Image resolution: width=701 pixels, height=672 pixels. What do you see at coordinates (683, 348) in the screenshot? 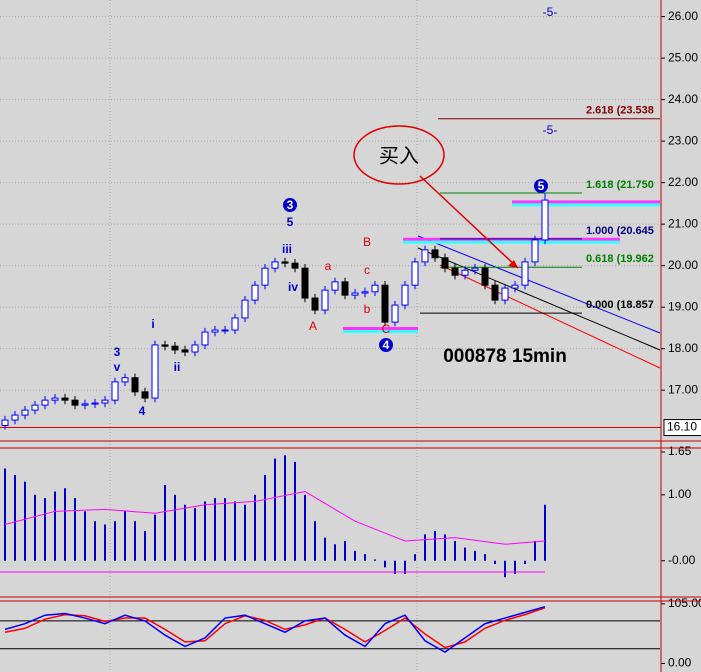
I see `y-tick-label: 18.00` at bounding box center [683, 348].